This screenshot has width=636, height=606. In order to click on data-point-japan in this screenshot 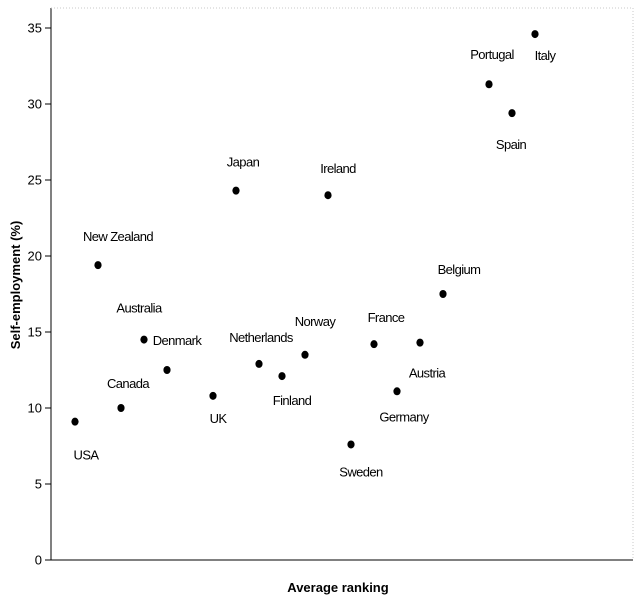, I will do `click(236, 190)`.